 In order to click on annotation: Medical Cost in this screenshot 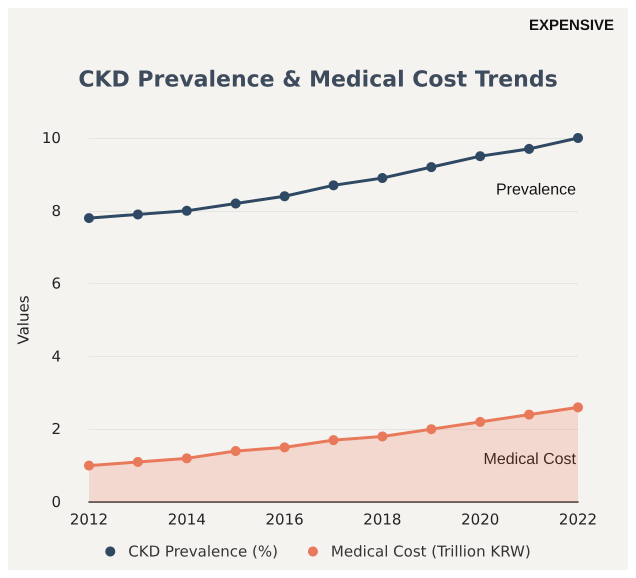, I will do `click(530, 459)`.